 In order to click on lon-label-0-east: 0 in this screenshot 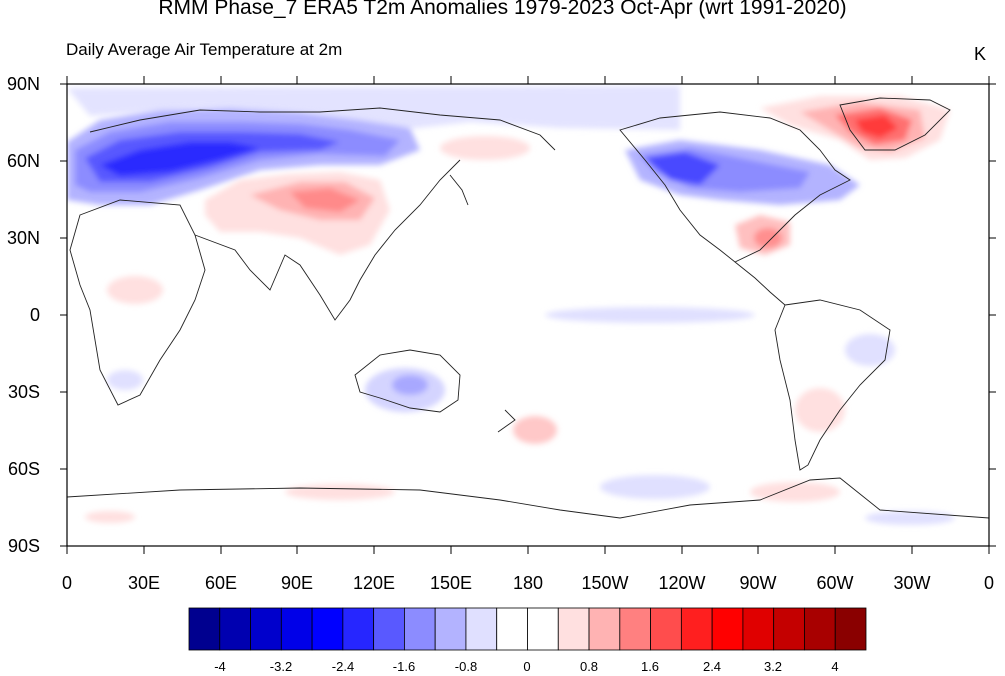, I will do `click(989, 583)`.